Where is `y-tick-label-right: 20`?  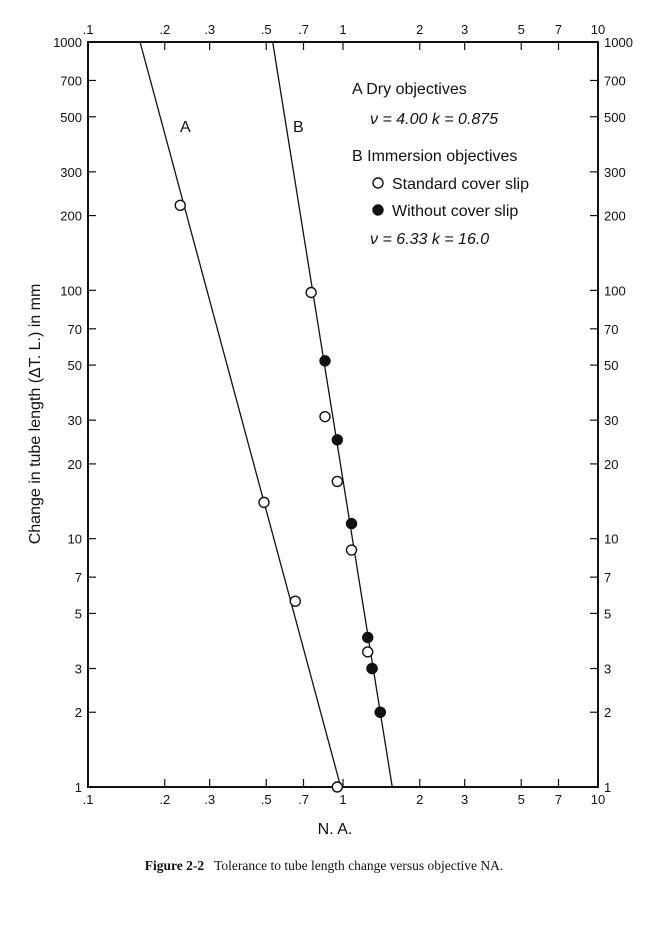 y-tick-label-right: 20 is located at coordinates (611, 464).